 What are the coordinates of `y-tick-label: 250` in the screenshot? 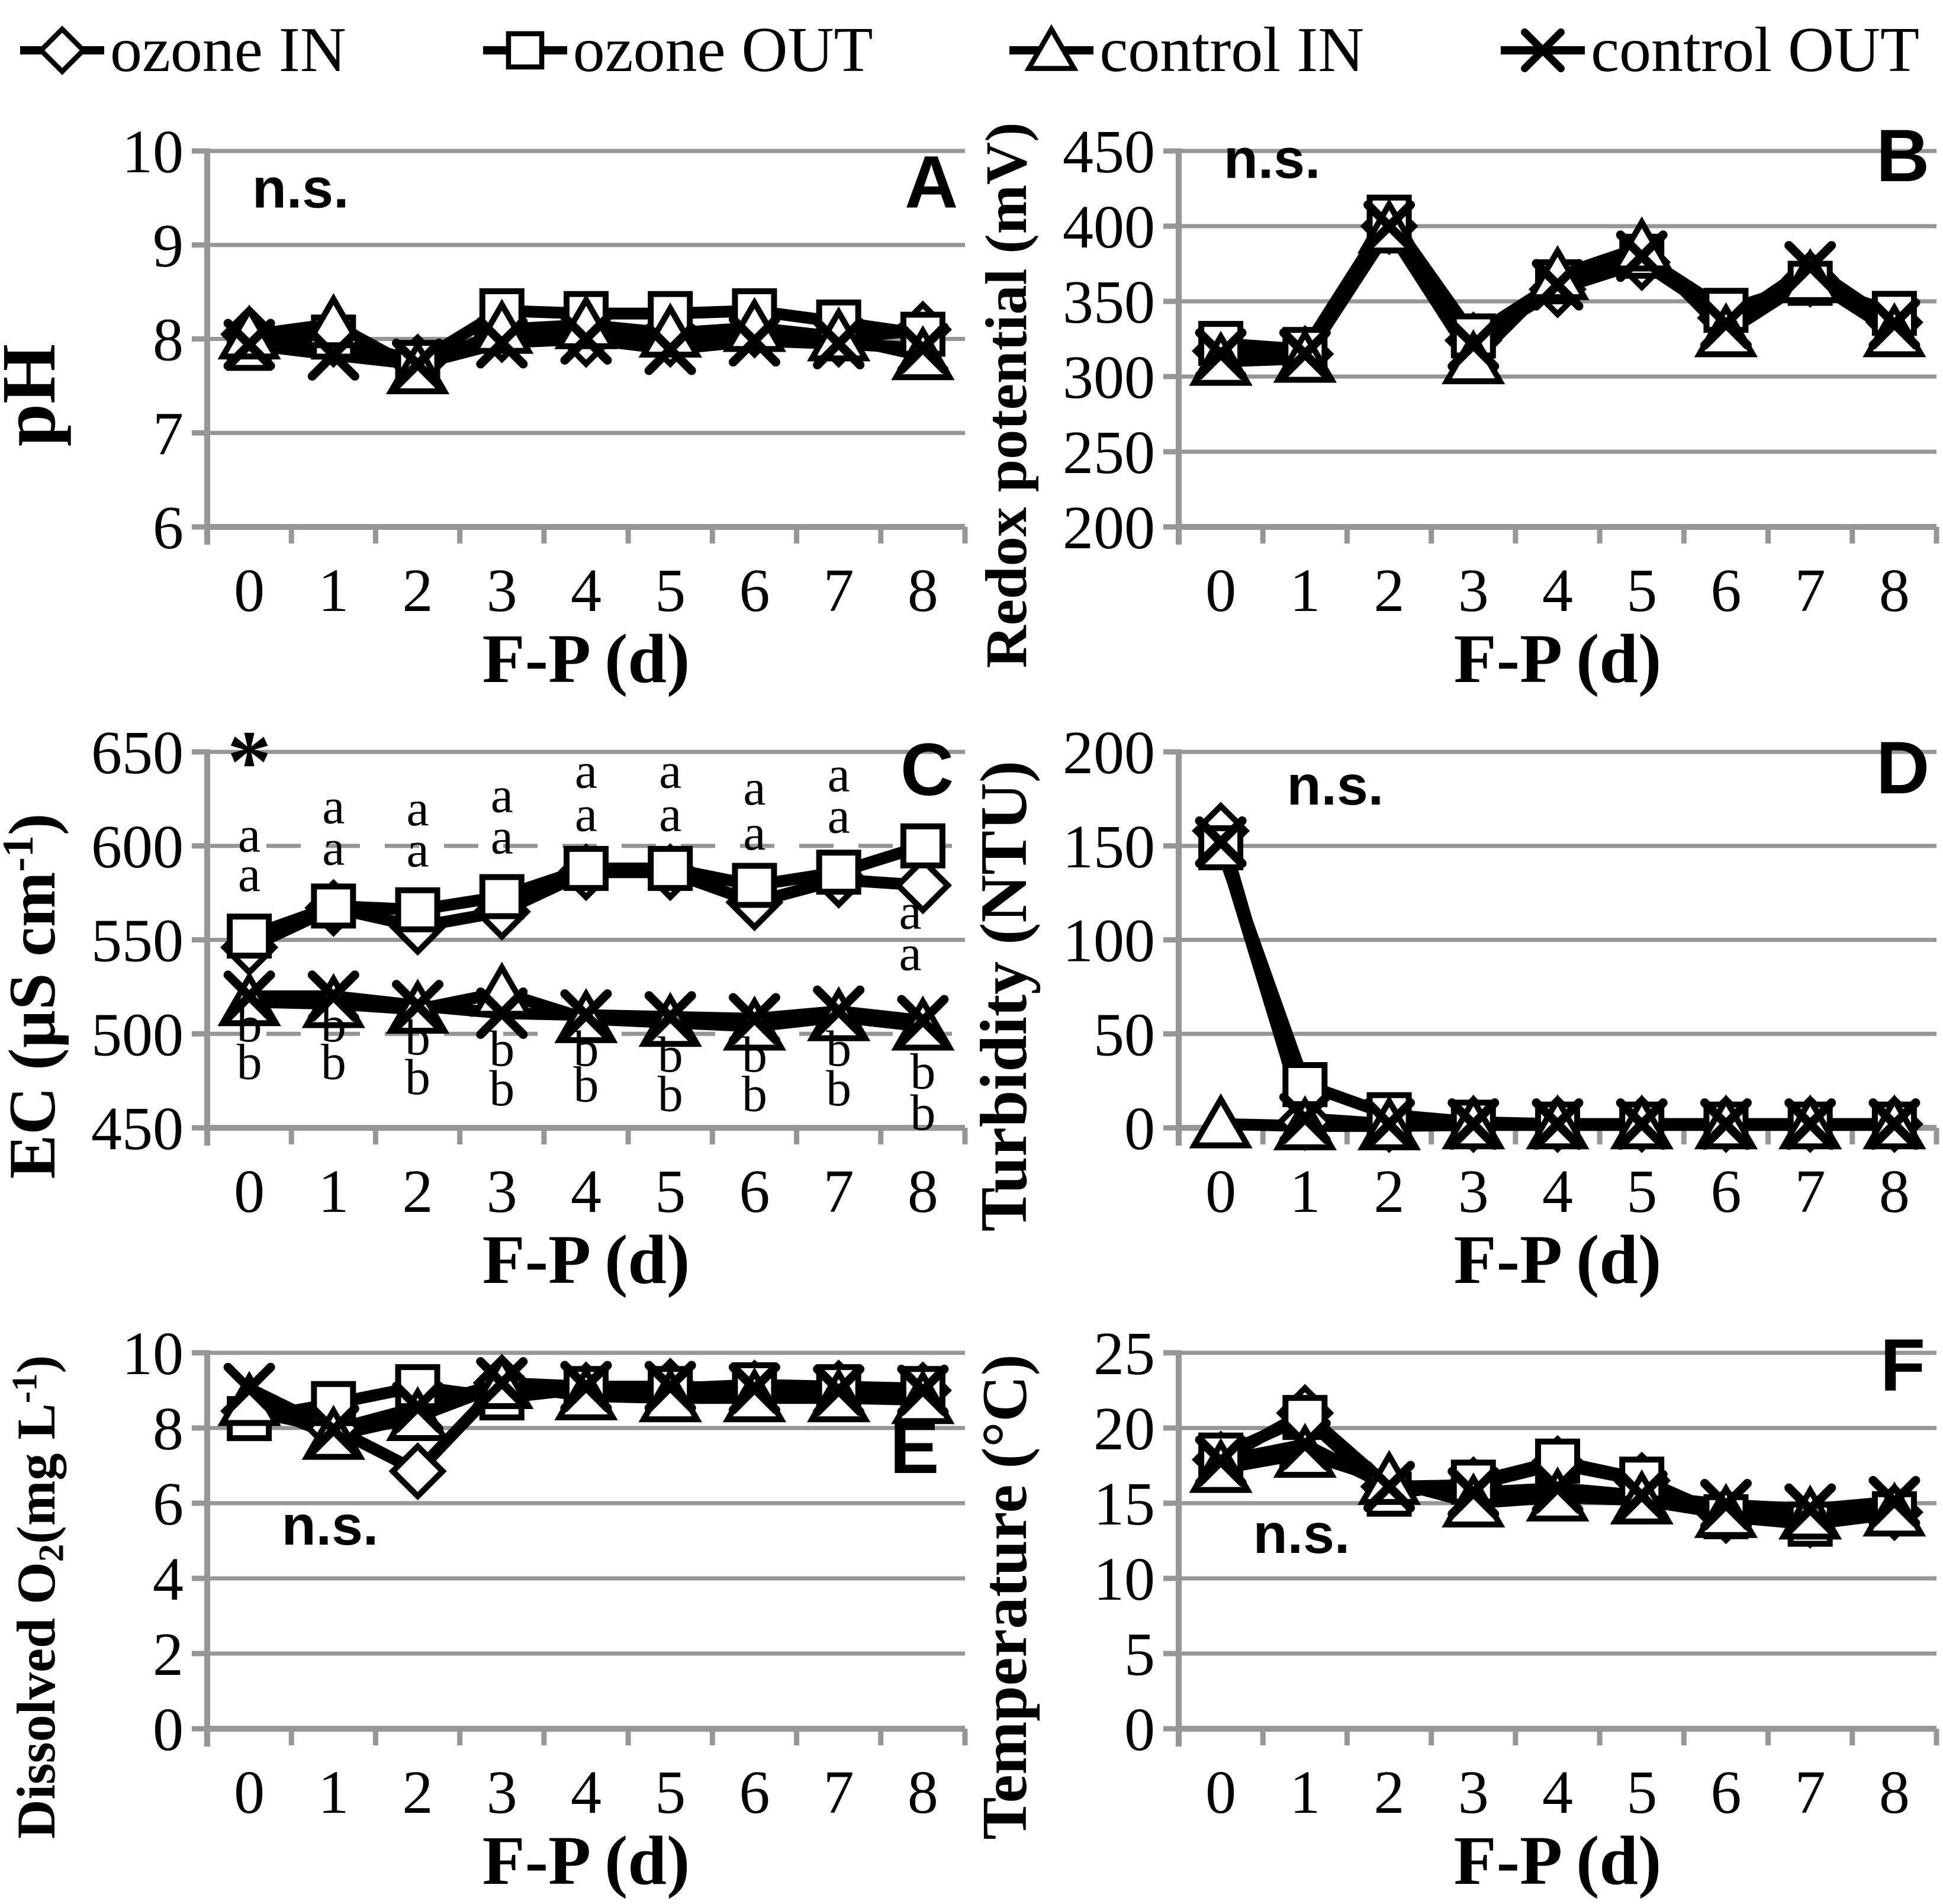 It's located at (1109, 453).